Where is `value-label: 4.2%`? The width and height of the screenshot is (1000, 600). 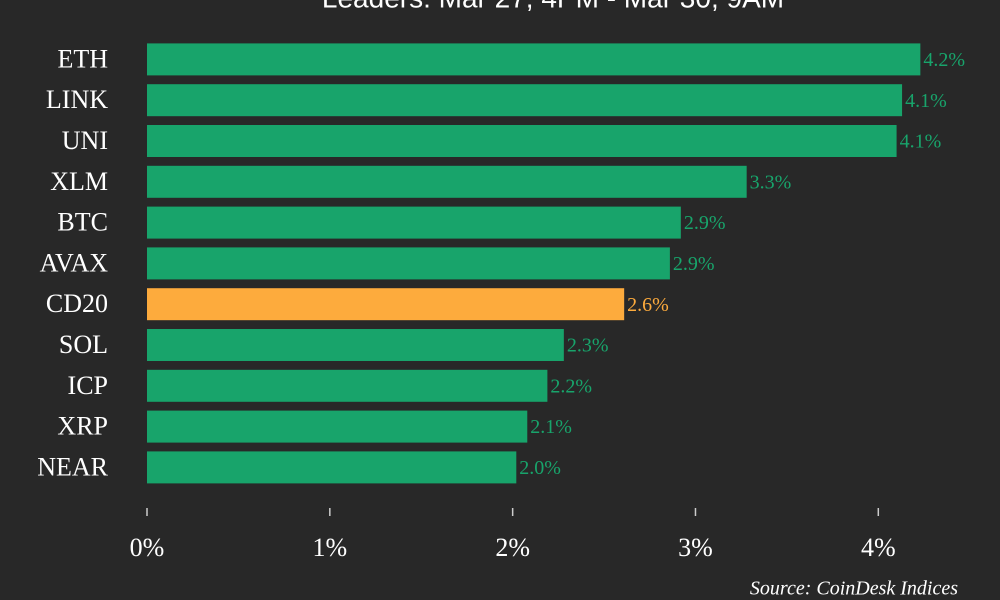 value-label: 4.2% is located at coordinates (944, 60).